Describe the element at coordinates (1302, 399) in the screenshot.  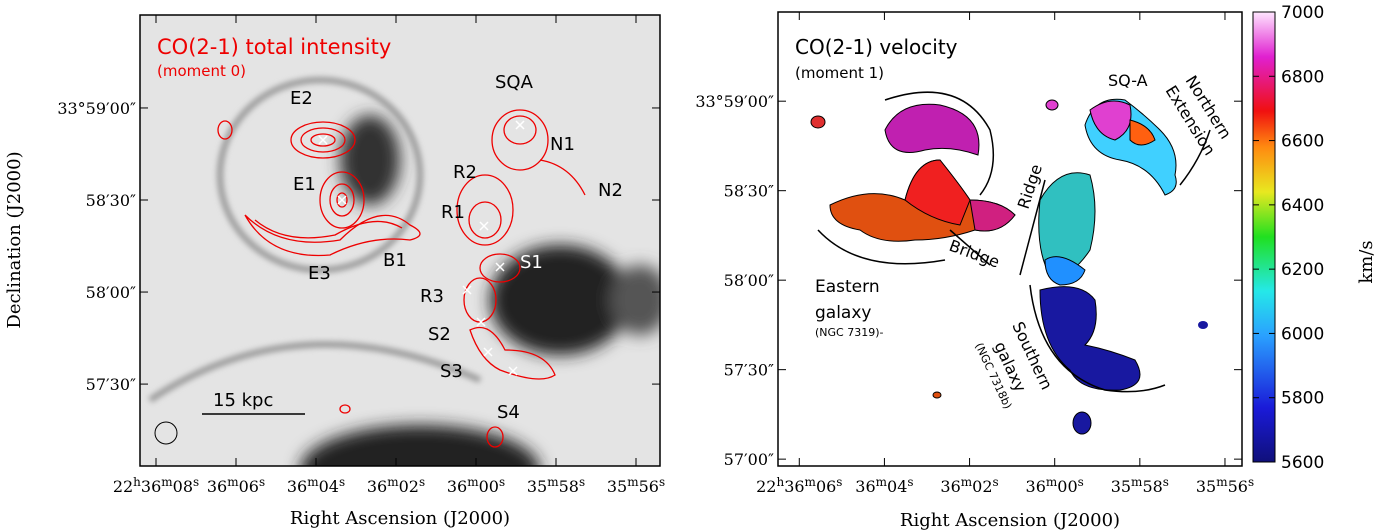
I see `colorbar-tick-label: 5800` at that location.